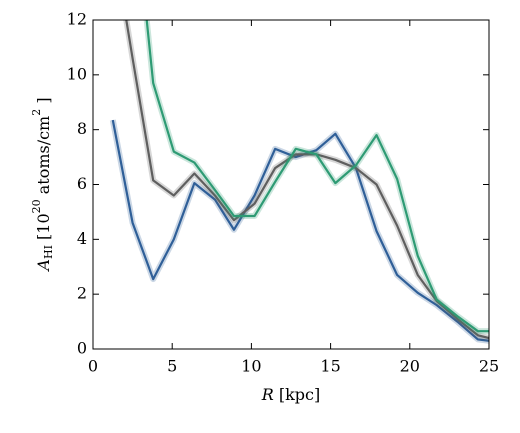 The image size is (520, 433). Describe the element at coordinates (330, 366) in the screenshot. I see `x-tick-label: 15` at that location.